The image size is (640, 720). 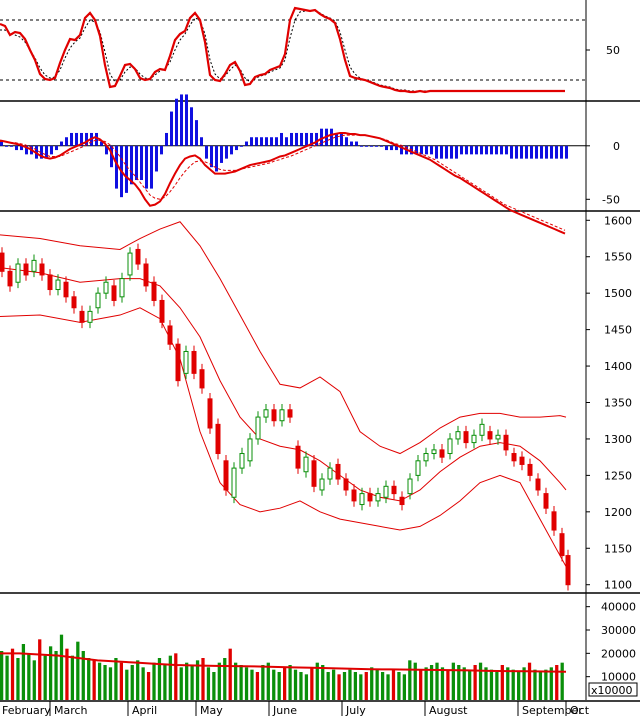 I want to click on macd-tick-label: 0, so click(x=616, y=146).